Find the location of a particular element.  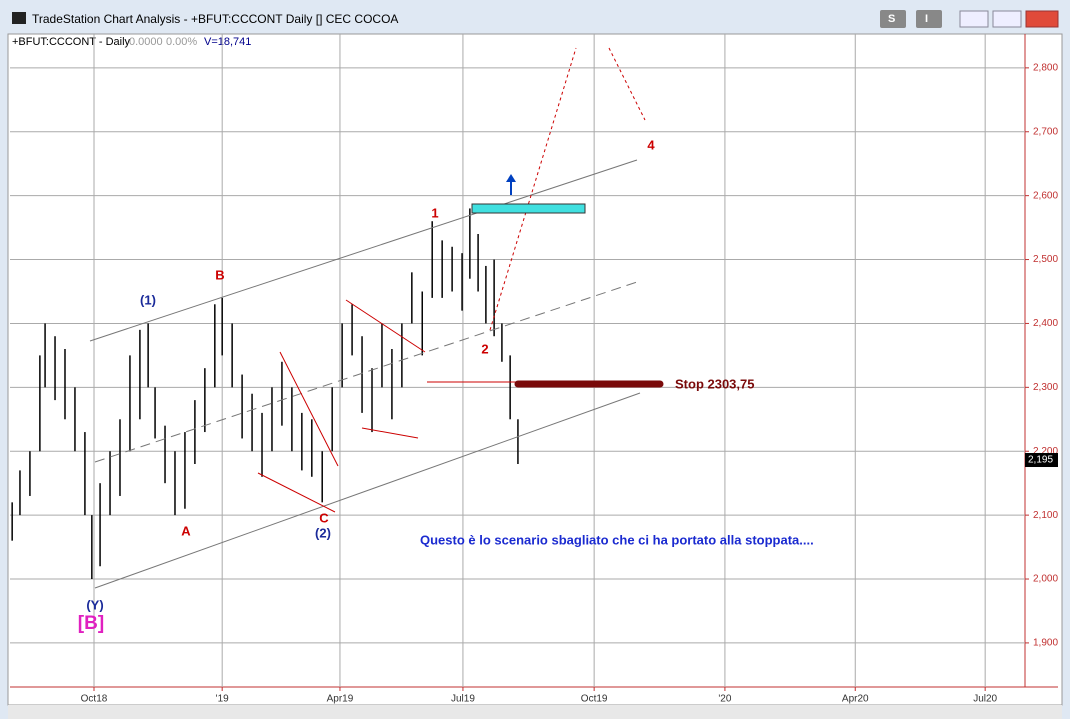

channel-bottom is located at coordinates (367, 490).